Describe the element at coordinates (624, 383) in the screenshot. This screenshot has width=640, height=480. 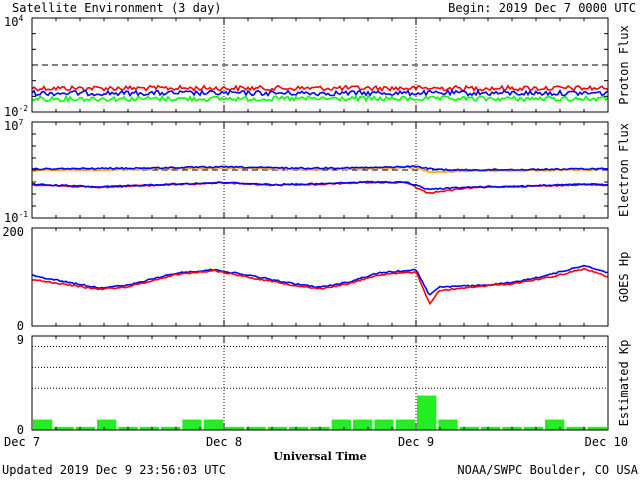
I see `kp-y-axis-label: Estimated Kp` at that location.